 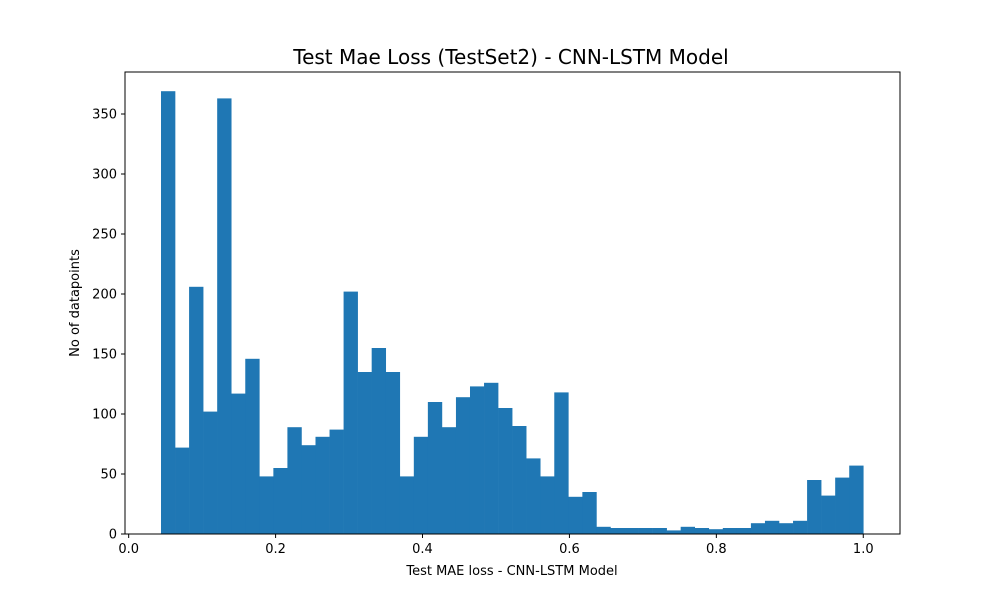 What do you see at coordinates (104, 355) in the screenshot?
I see `y-tick-label: 150` at bounding box center [104, 355].